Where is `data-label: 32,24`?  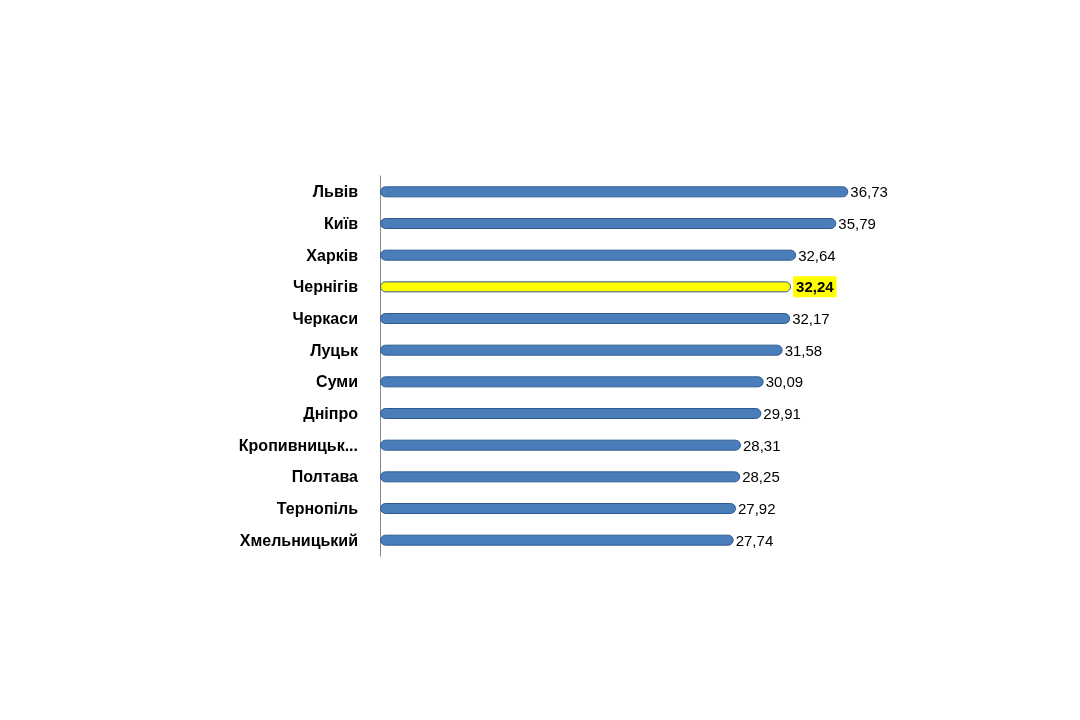 data-label: 32,24 is located at coordinates (815, 287).